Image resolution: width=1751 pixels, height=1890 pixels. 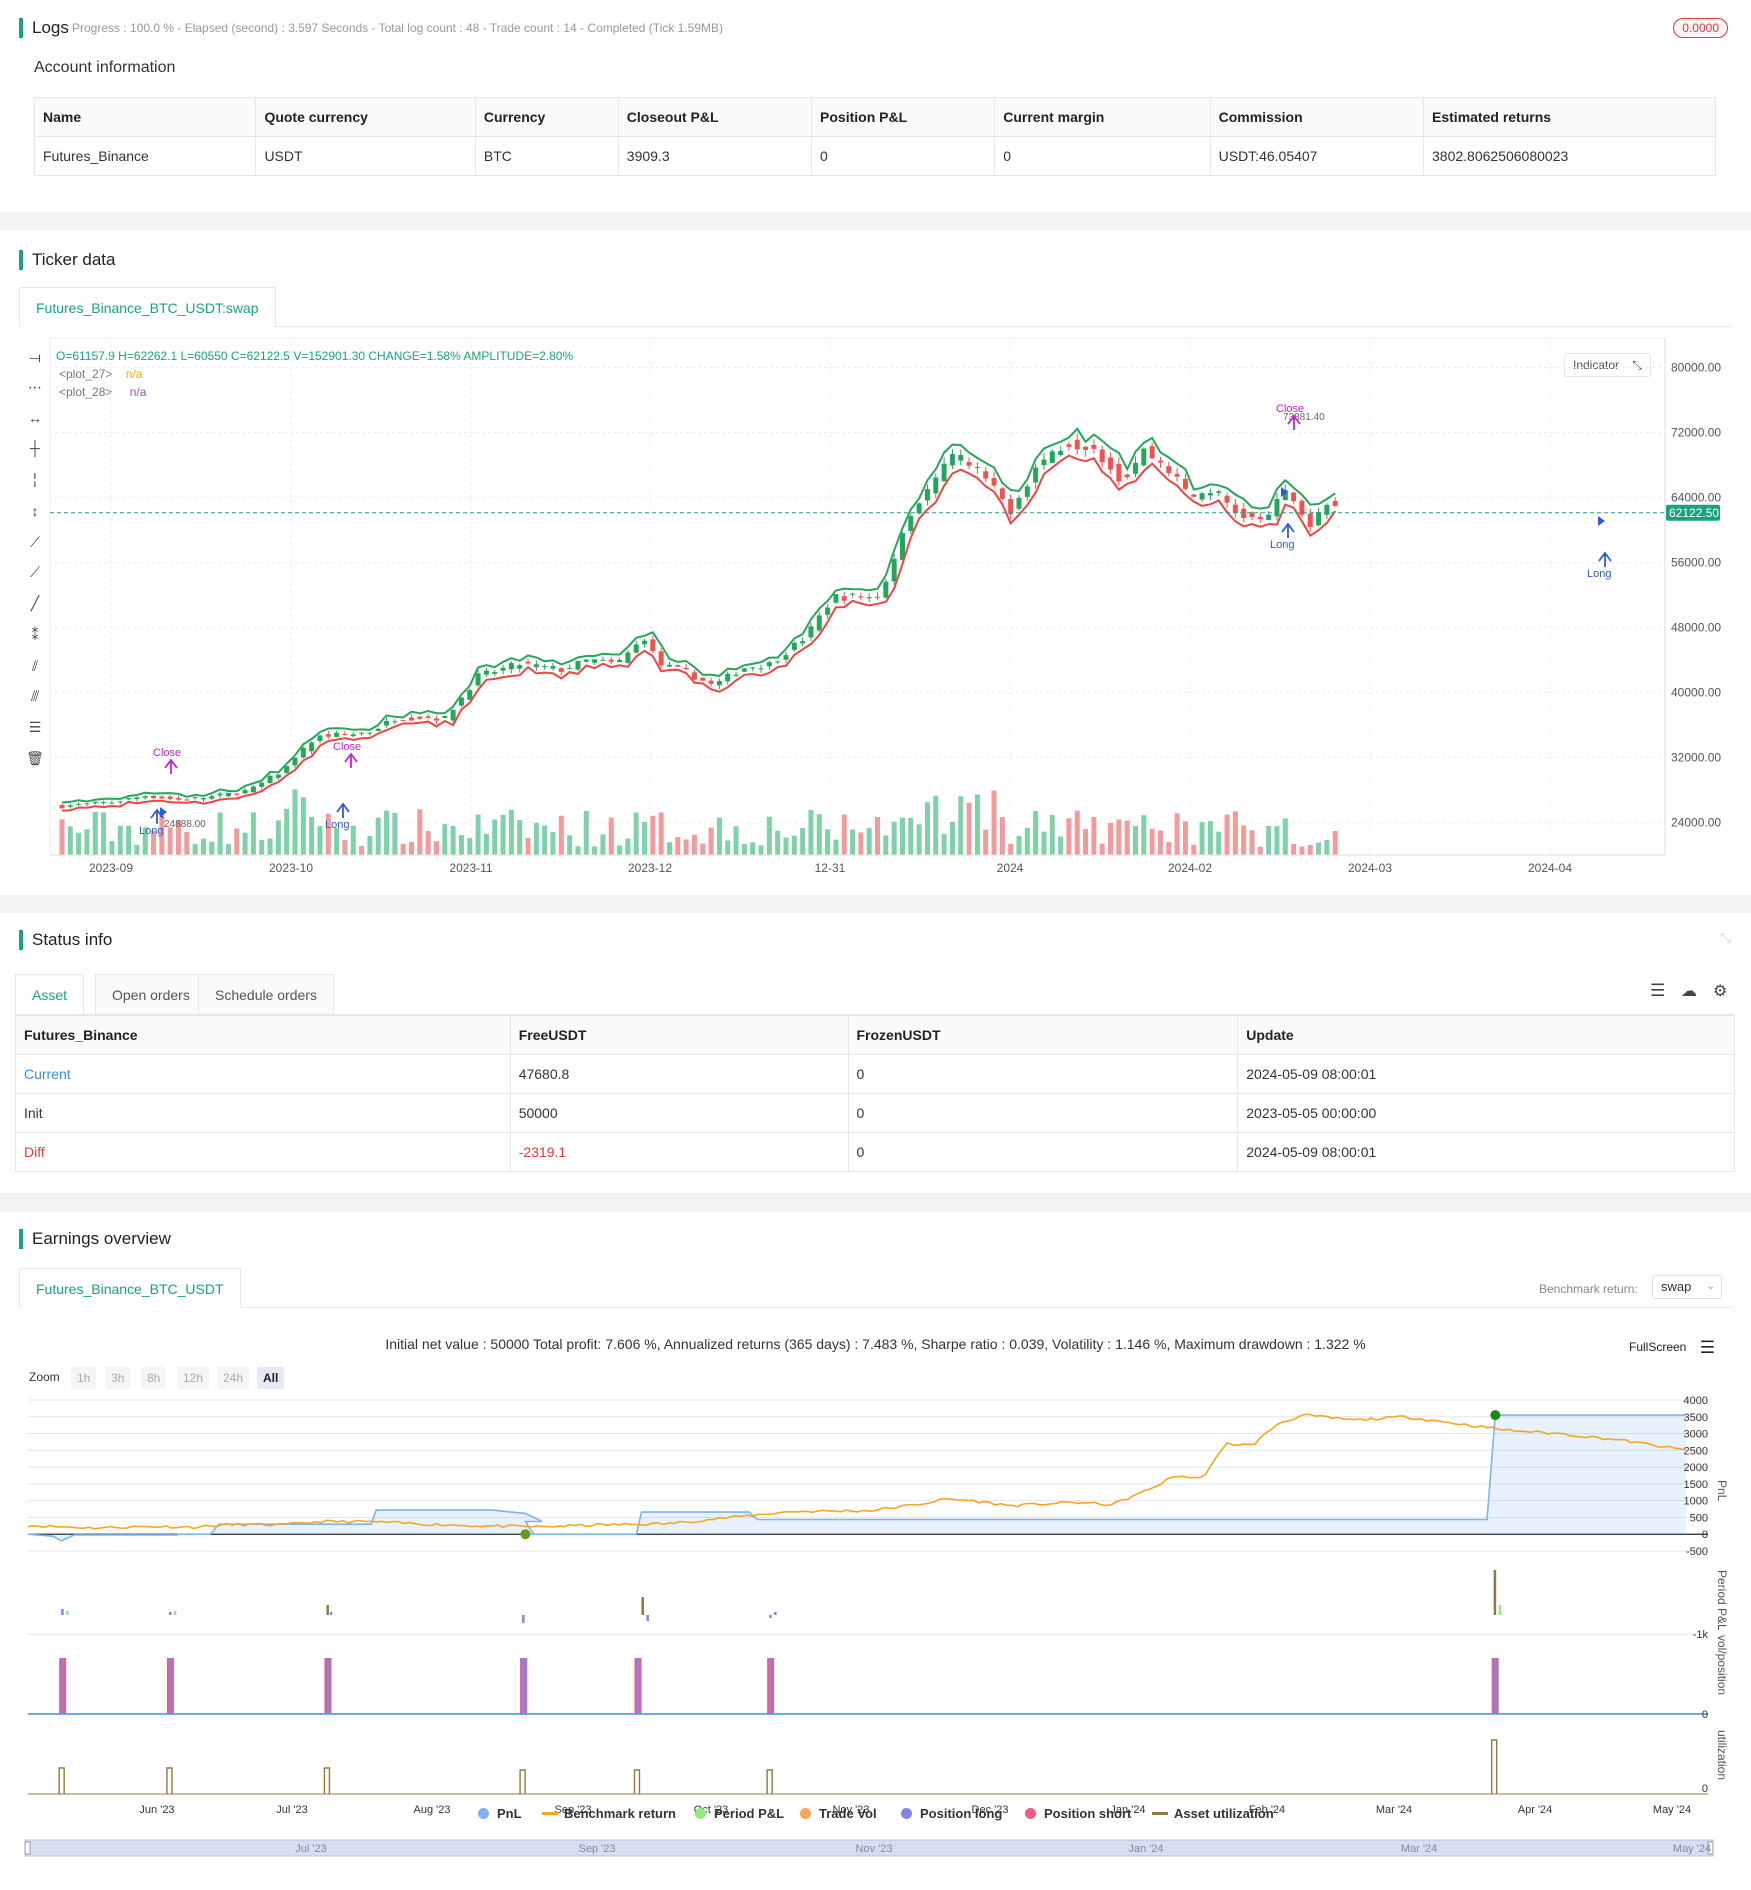 What do you see at coordinates (266, 994) in the screenshot?
I see `tab-schedule-orders: Schedule orders` at bounding box center [266, 994].